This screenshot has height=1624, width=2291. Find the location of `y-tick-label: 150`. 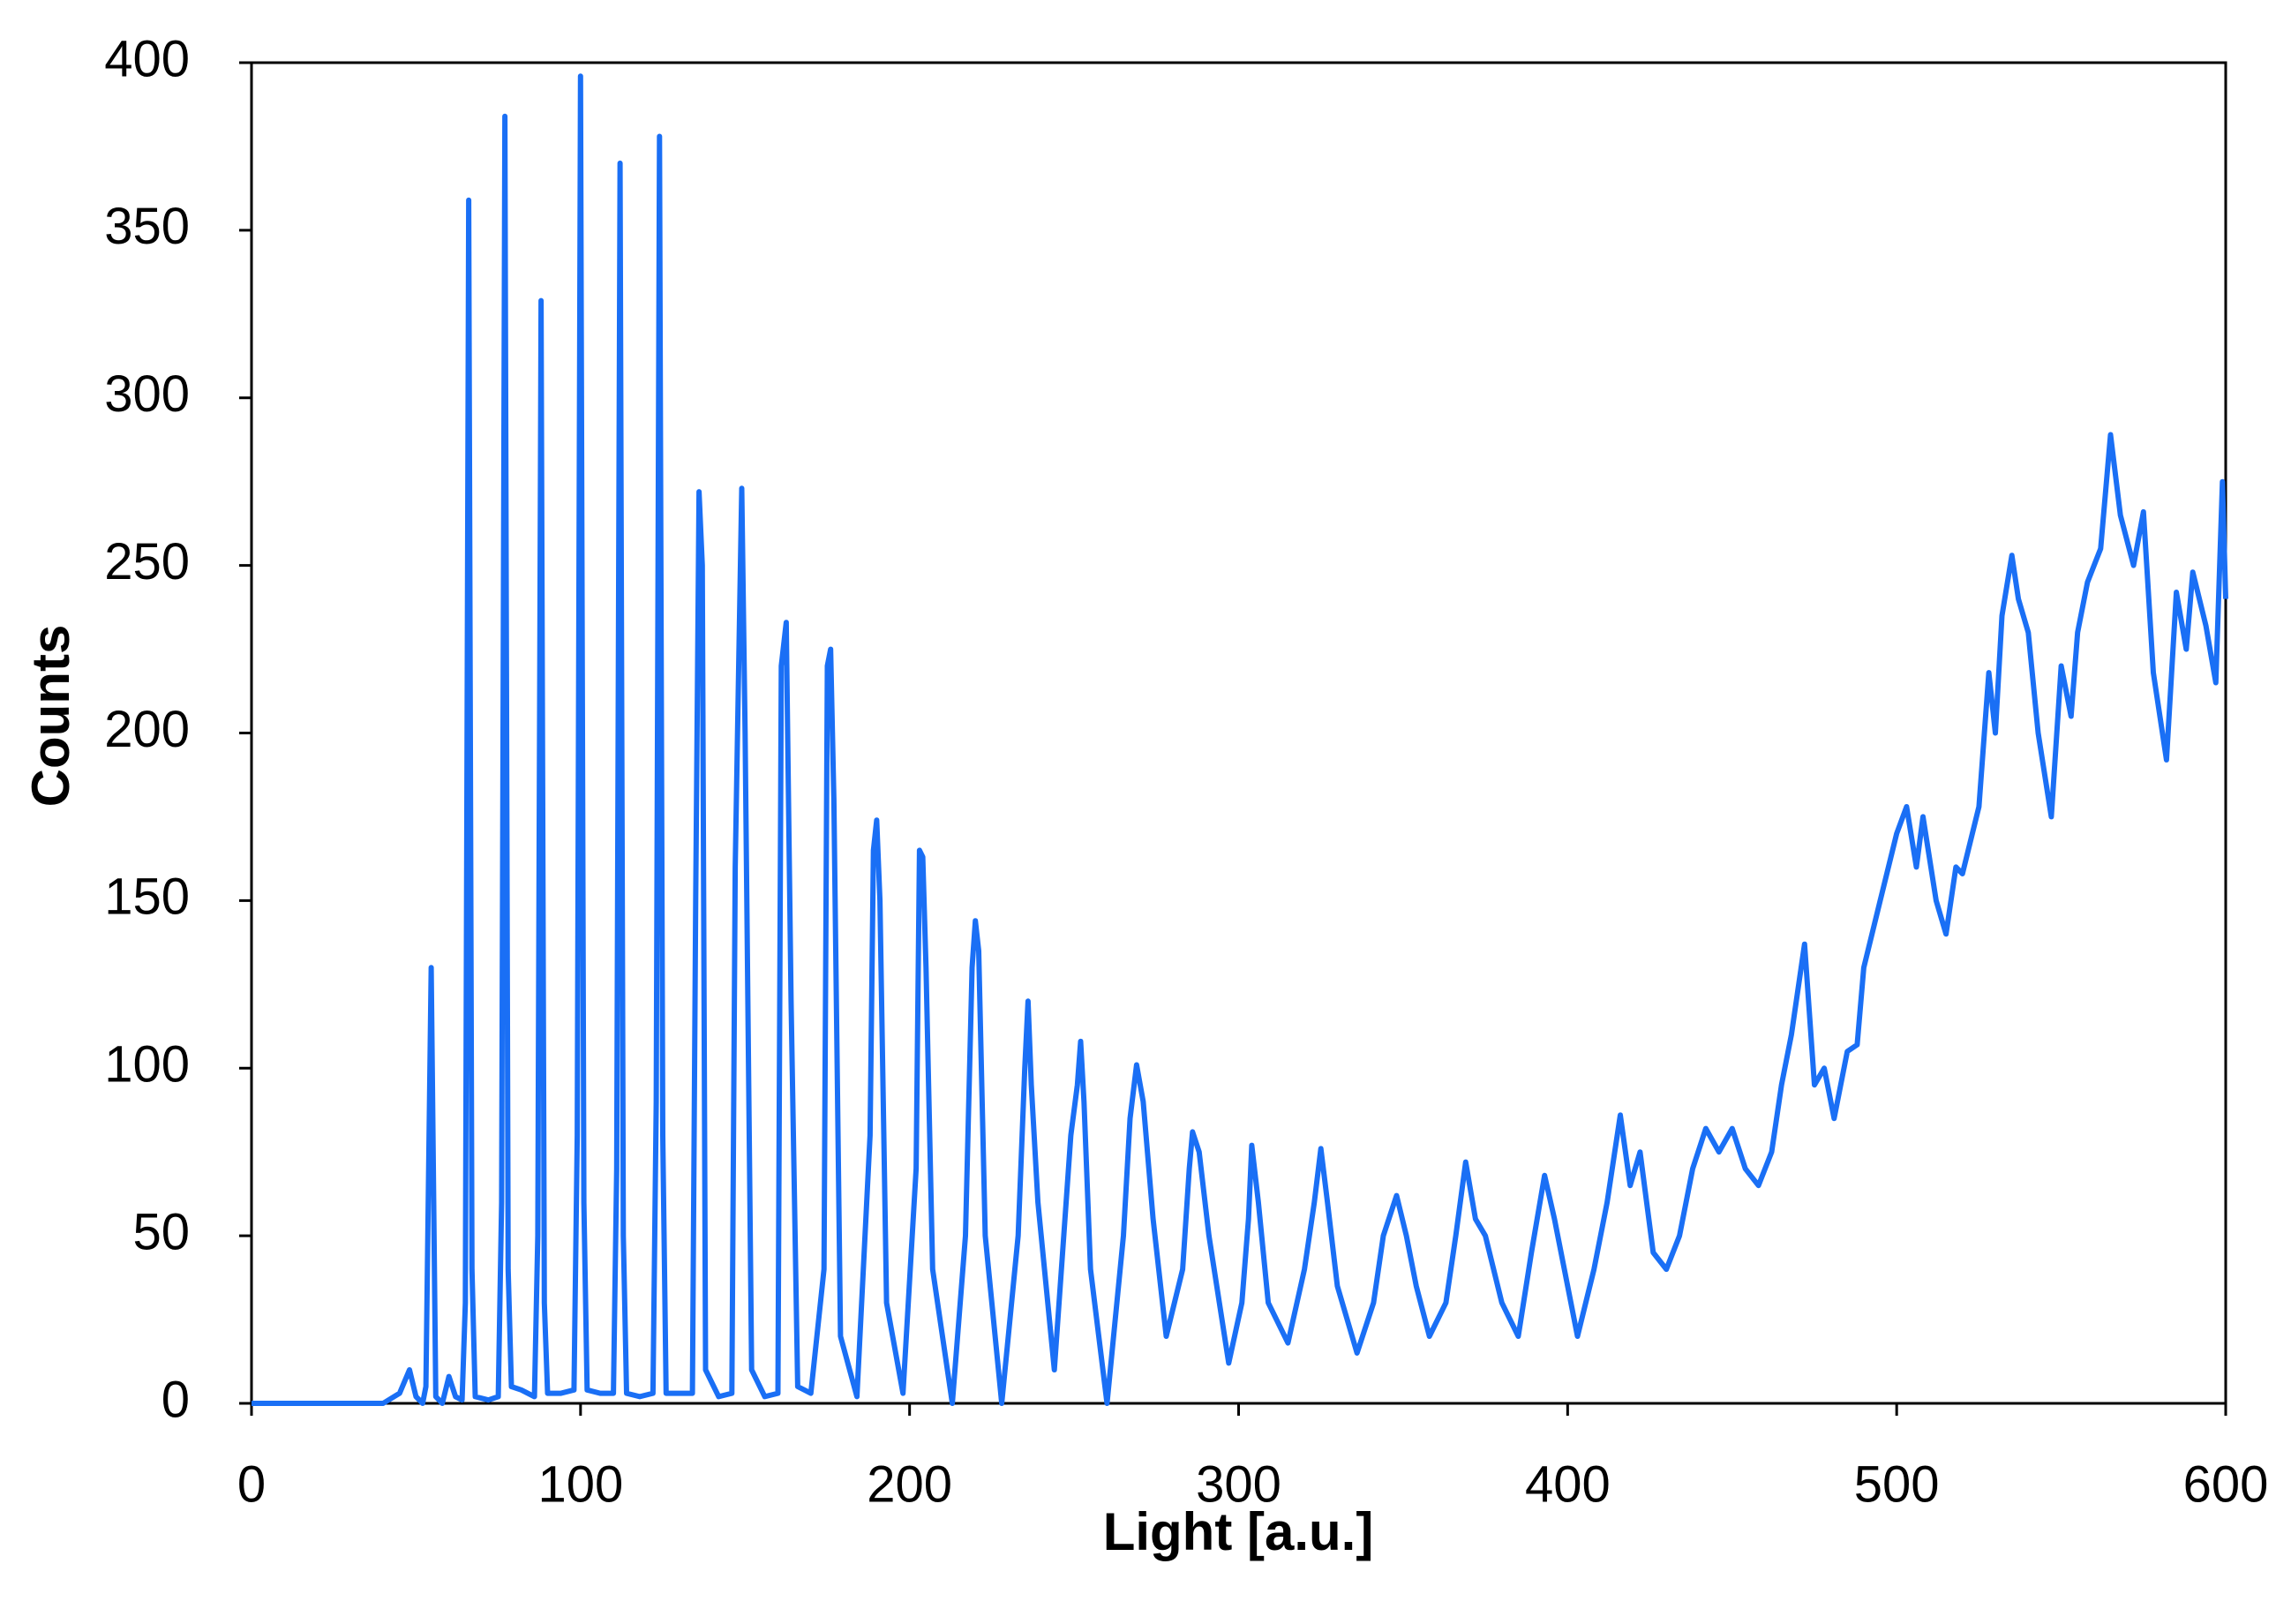

y-tick-label: 150 is located at coordinates (147, 897).